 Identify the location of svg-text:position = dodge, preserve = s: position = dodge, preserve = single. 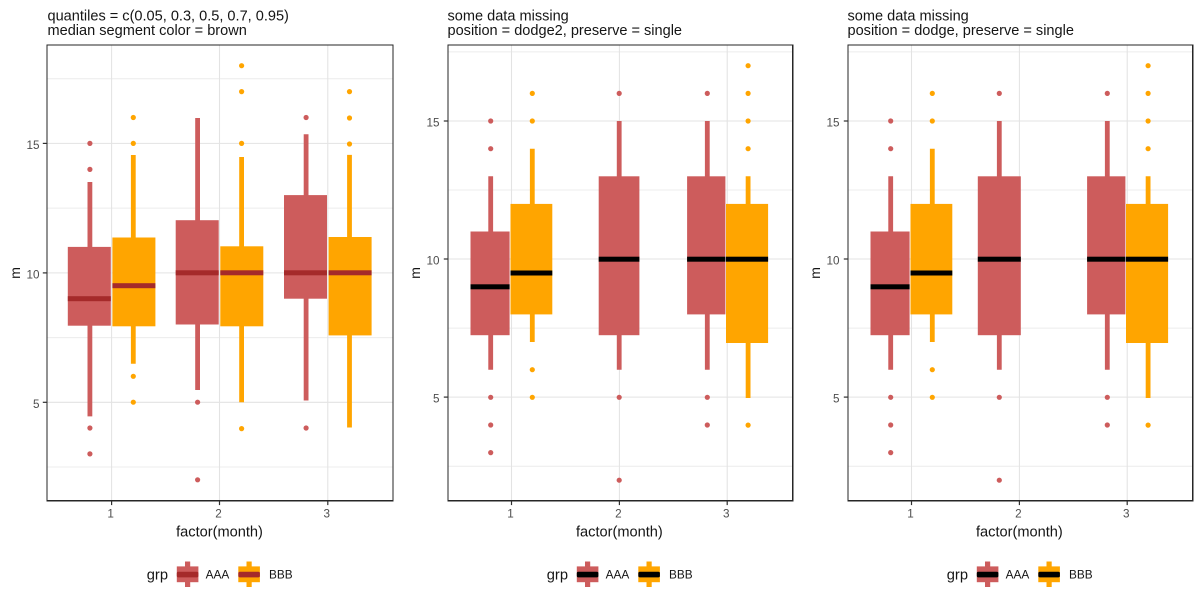
(961, 31).